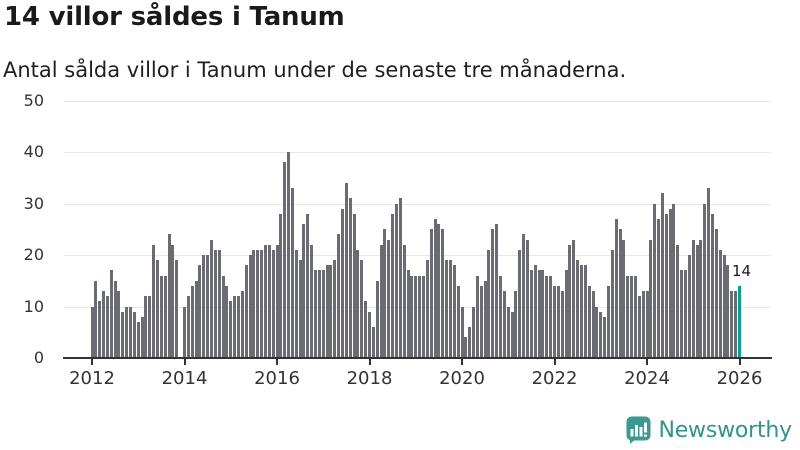  I want to click on x-axis-tick-label: 2020, so click(462, 378).